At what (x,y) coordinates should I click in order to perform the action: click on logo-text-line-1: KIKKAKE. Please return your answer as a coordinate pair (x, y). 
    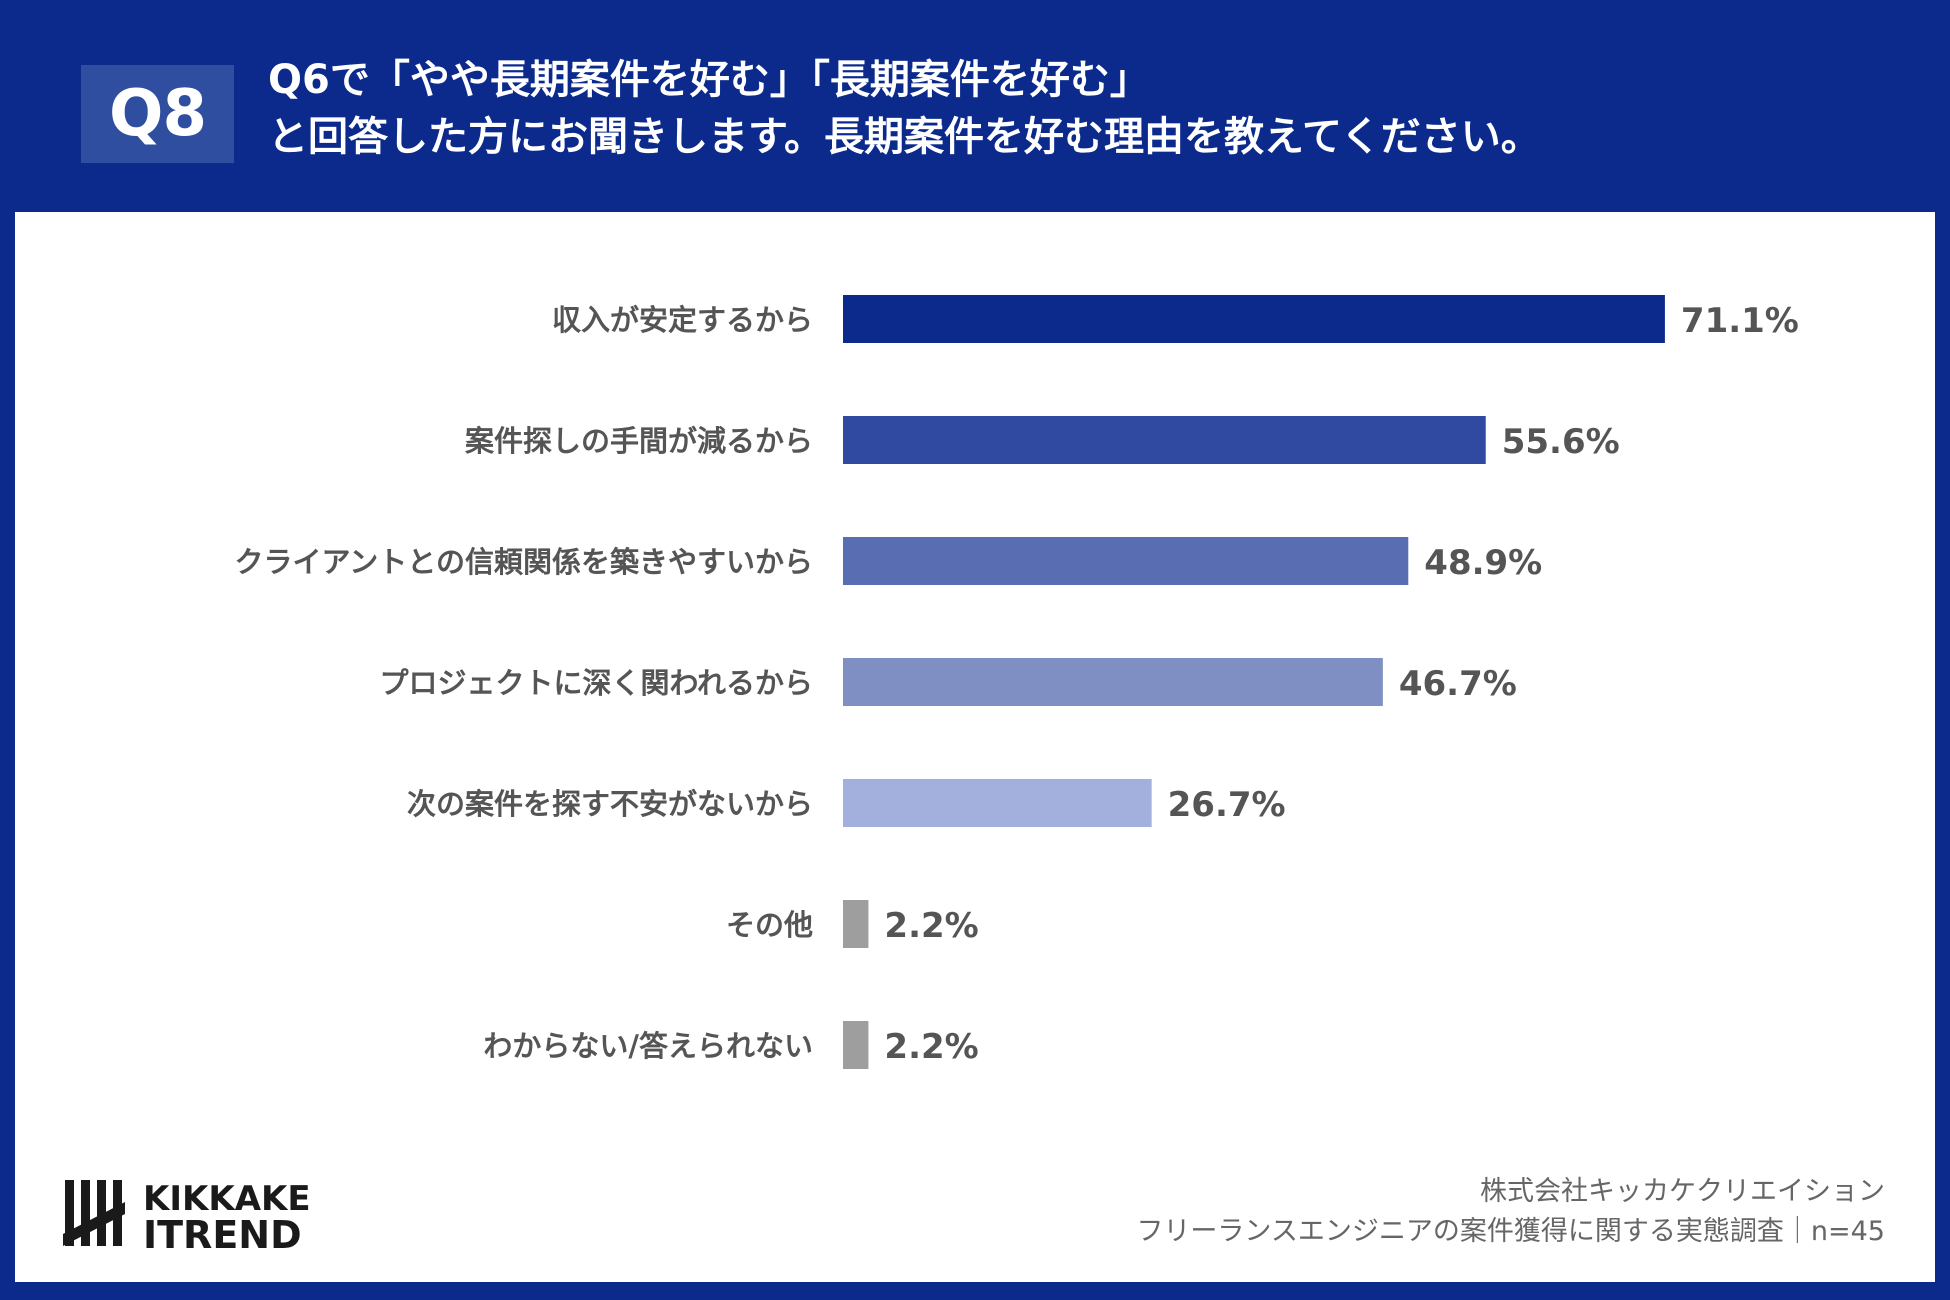
    Looking at the image, I should click on (227, 1199).